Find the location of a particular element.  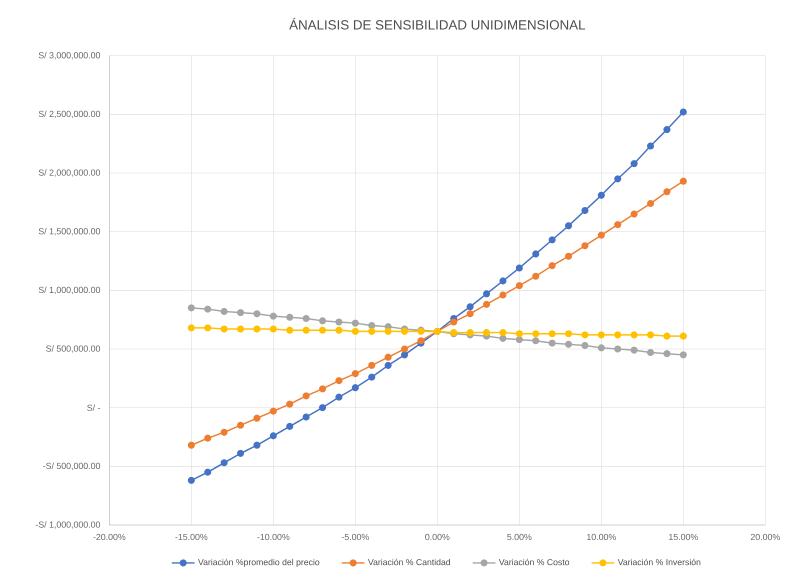

y-tick-label: S/ 1,500,000.00 is located at coordinates (69, 232).